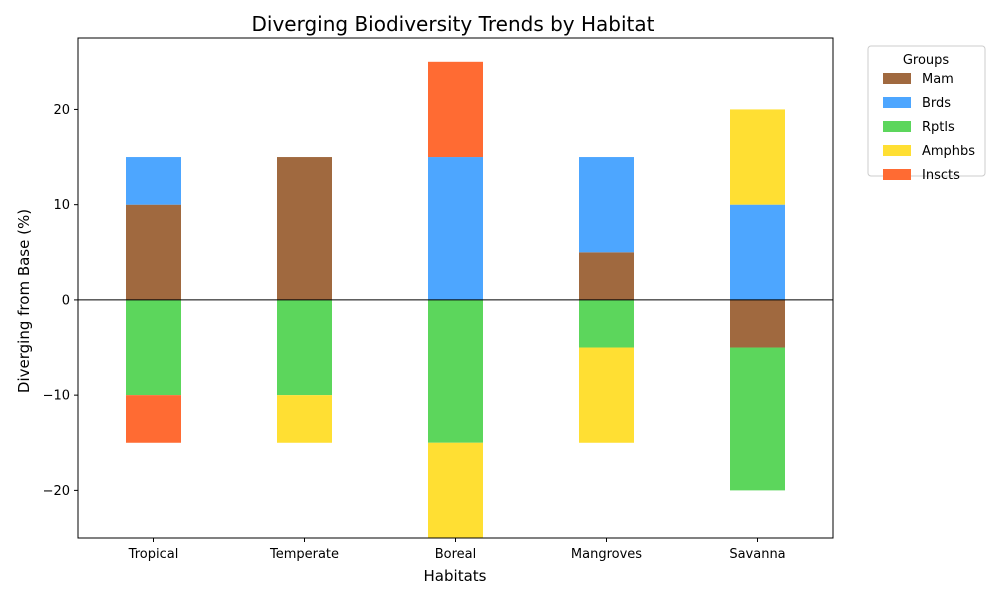 This screenshot has height=600, width=1000. What do you see at coordinates (926, 60) in the screenshot?
I see `legend-title: Groups` at bounding box center [926, 60].